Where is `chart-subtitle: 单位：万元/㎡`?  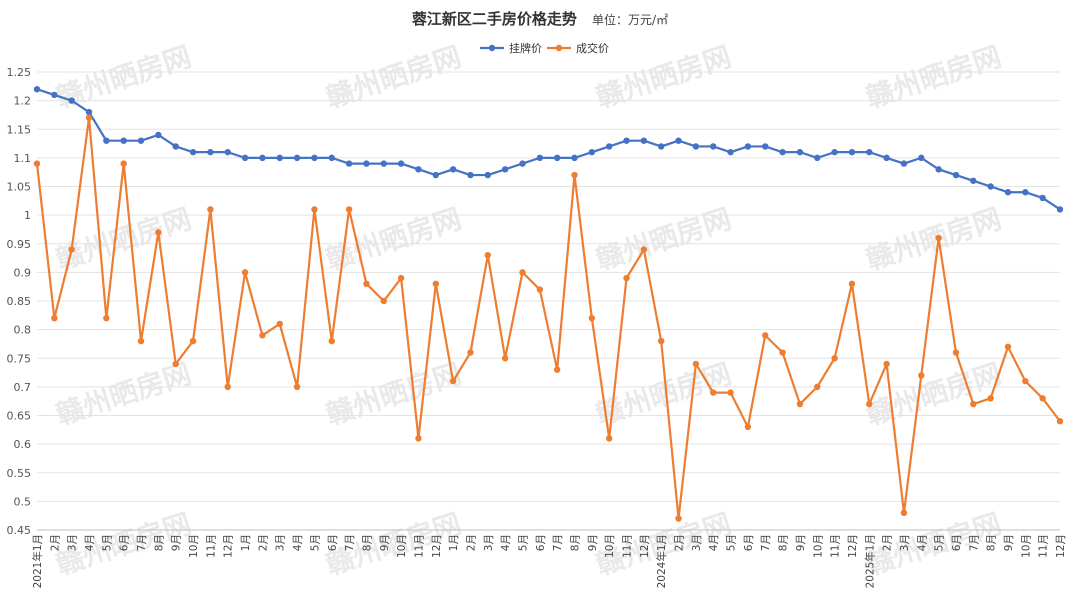
chart-subtitle: 单位：万元/㎡ is located at coordinates (630, 20).